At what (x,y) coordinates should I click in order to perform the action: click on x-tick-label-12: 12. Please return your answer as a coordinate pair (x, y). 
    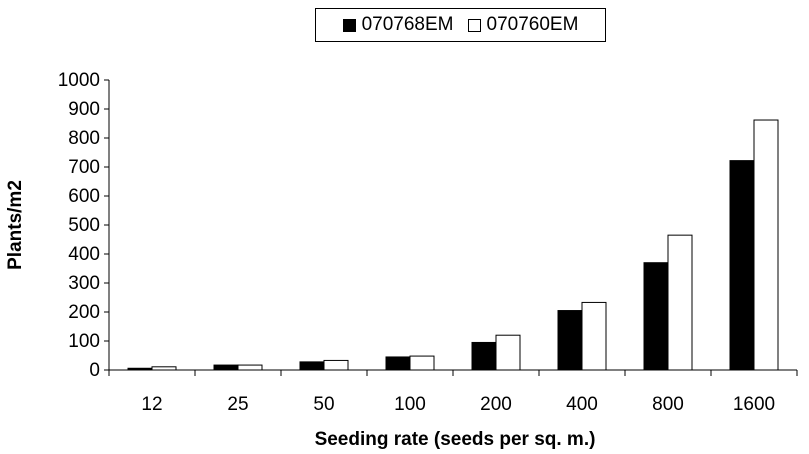
    Looking at the image, I should click on (151, 404).